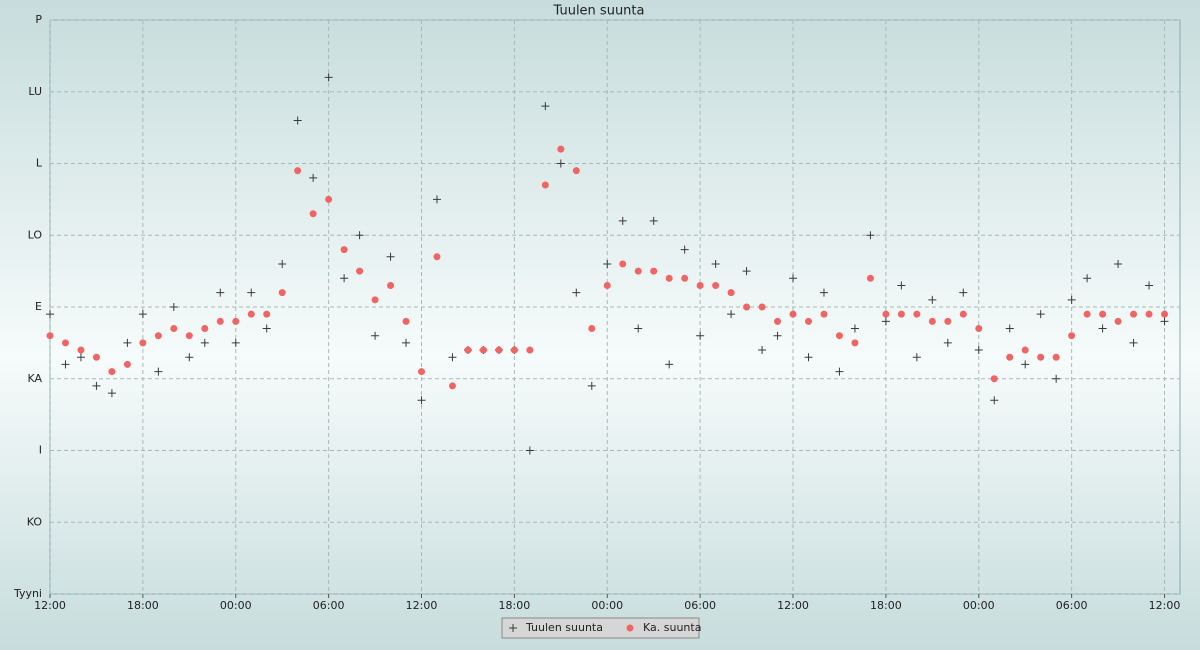  What do you see at coordinates (34, 378) in the screenshot?
I see `y-tick-label: KA` at bounding box center [34, 378].